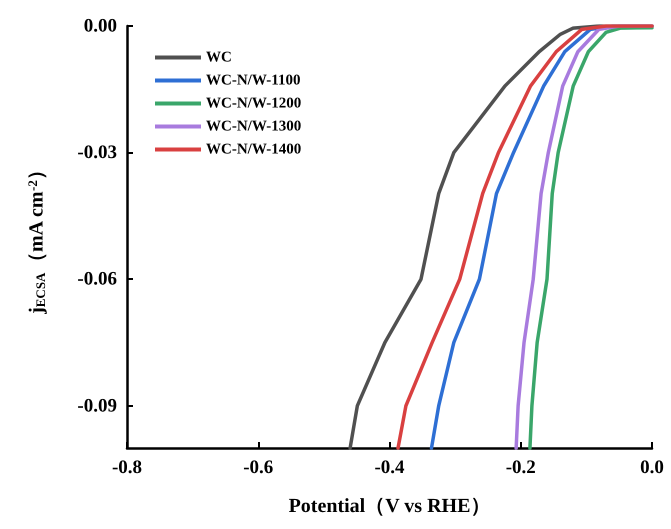 The width and height of the screenshot is (671, 529). What do you see at coordinates (97, 153) in the screenshot?
I see `y-tick-label: -0.03` at bounding box center [97, 153].